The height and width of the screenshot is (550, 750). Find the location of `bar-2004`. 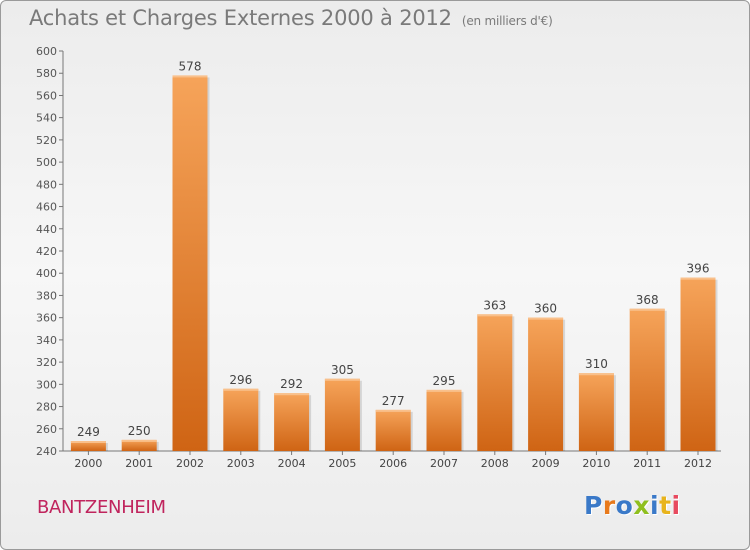

bar-2004 is located at coordinates (292, 422).